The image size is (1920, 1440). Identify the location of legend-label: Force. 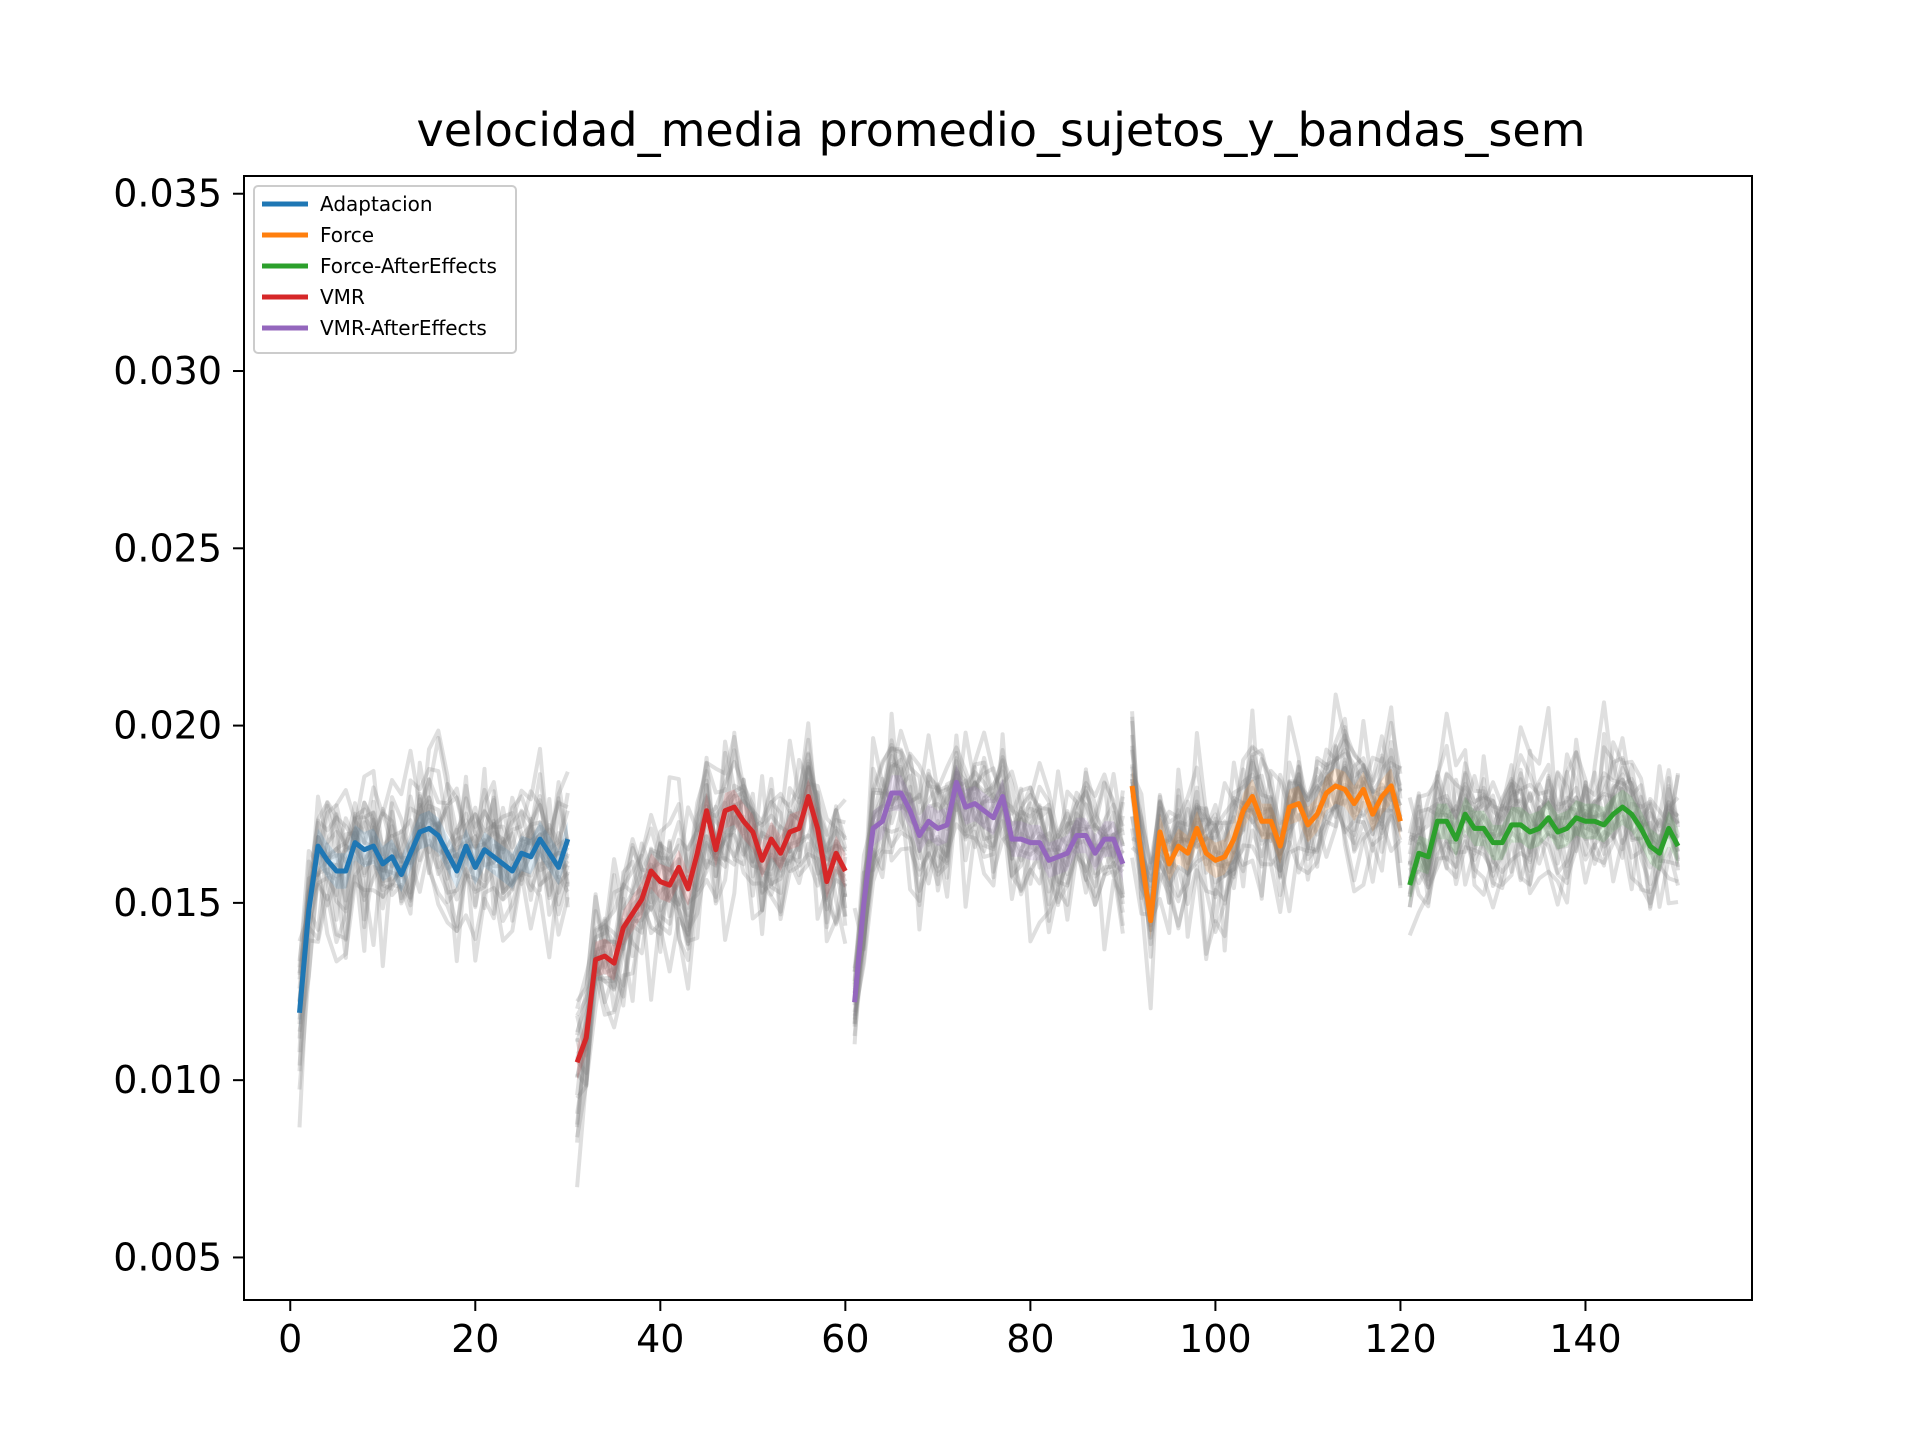
(347, 235).